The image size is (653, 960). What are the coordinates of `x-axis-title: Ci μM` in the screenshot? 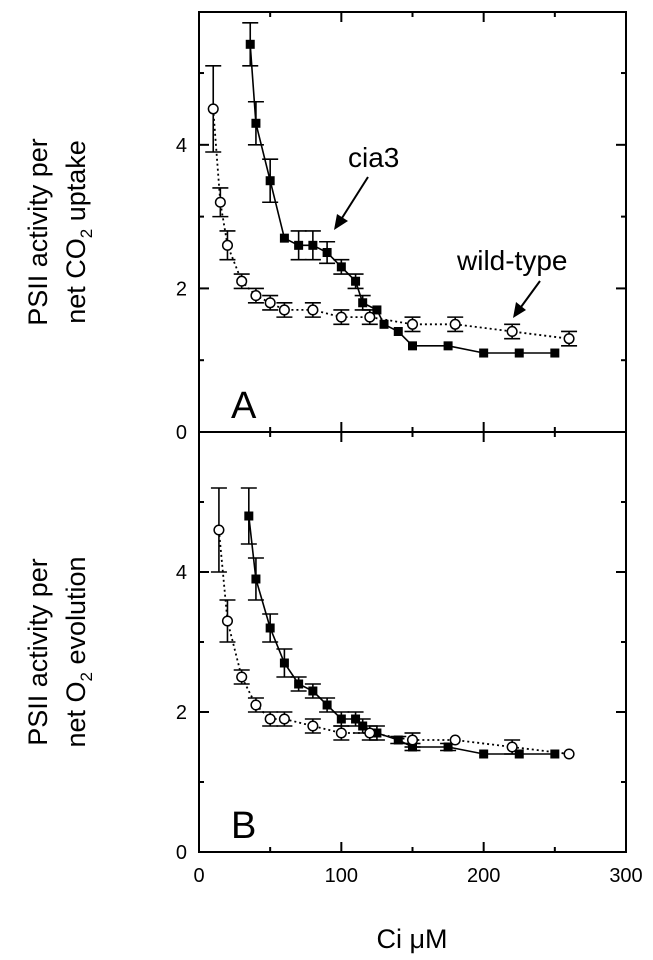 It's located at (411, 939).